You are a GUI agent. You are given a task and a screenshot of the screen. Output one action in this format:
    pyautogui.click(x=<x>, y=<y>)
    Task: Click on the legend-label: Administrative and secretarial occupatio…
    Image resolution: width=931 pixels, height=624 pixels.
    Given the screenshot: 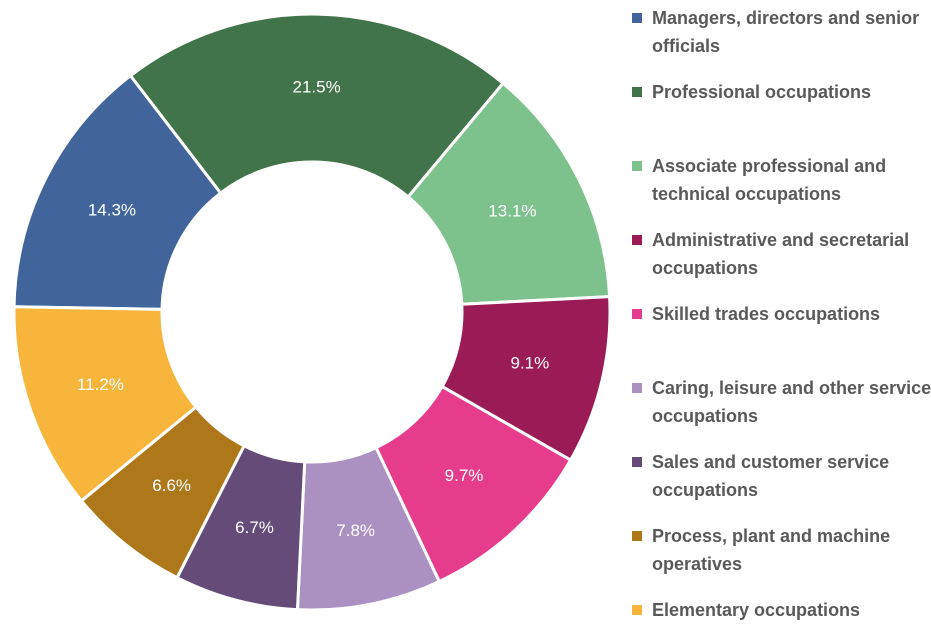 What is the action you would take?
    pyautogui.click(x=781, y=254)
    